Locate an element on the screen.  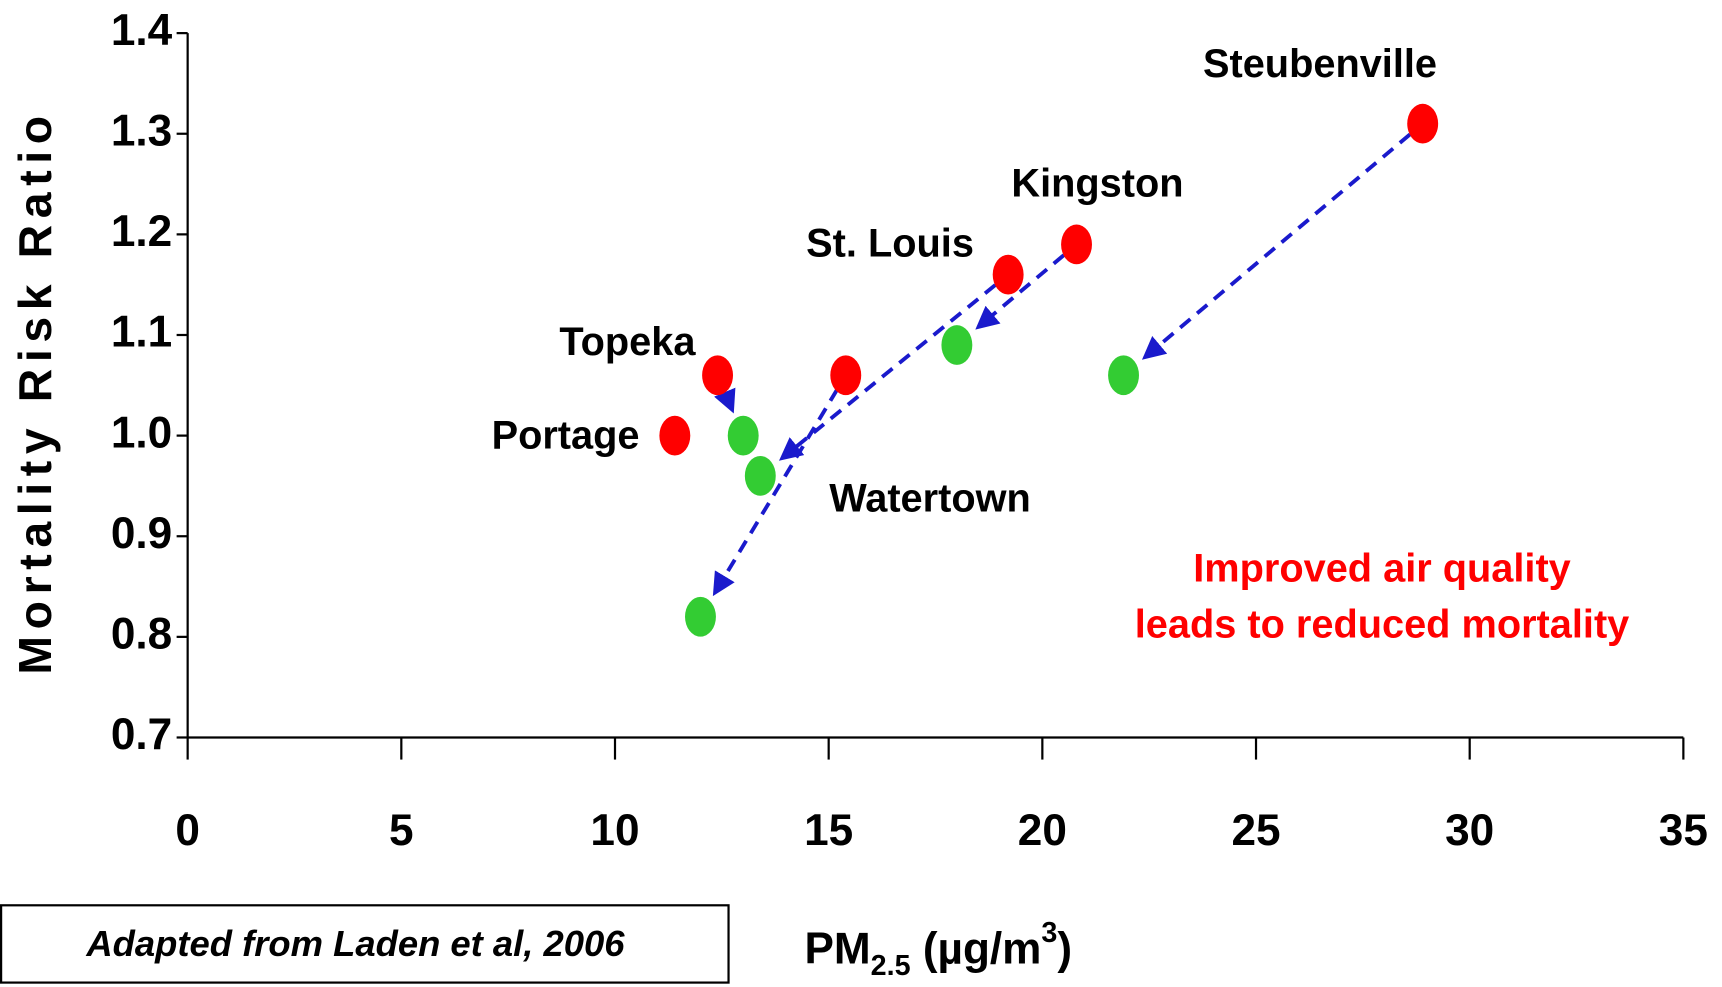
y-tick-label: 1.1 is located at coordinates (141, 332).